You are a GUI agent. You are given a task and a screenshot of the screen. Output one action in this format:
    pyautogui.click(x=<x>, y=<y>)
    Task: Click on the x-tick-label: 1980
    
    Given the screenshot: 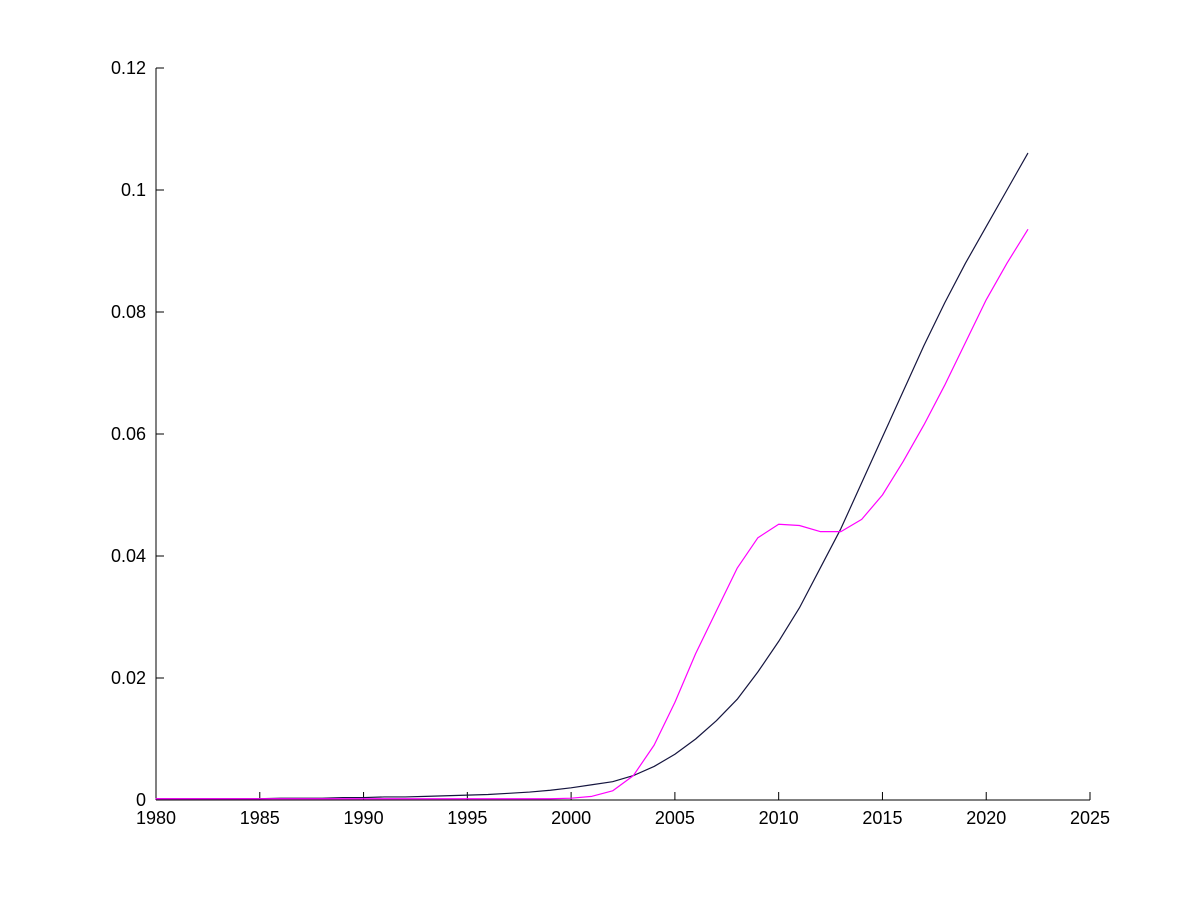 What is the action you would take?
    pyautogui.click(x=156, y=818)
    